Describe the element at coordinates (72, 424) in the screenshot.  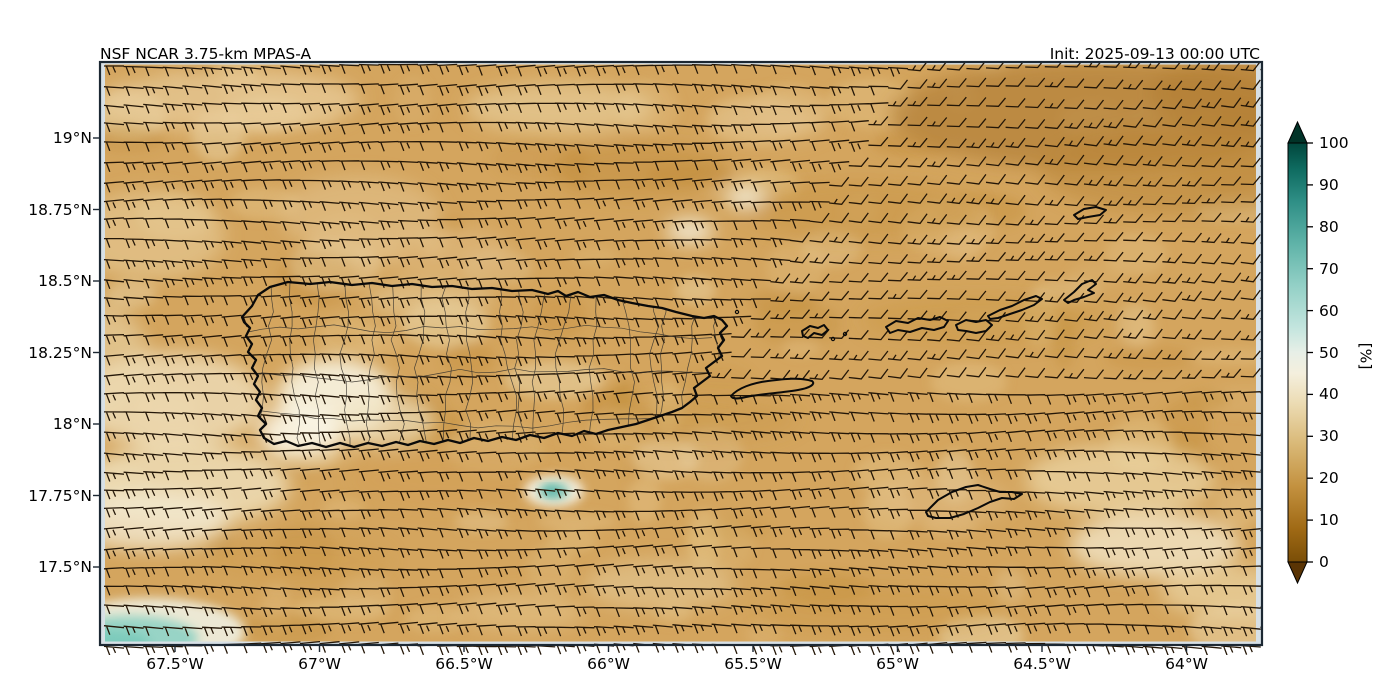
I see `y-tick-label: 18°N` at that location.